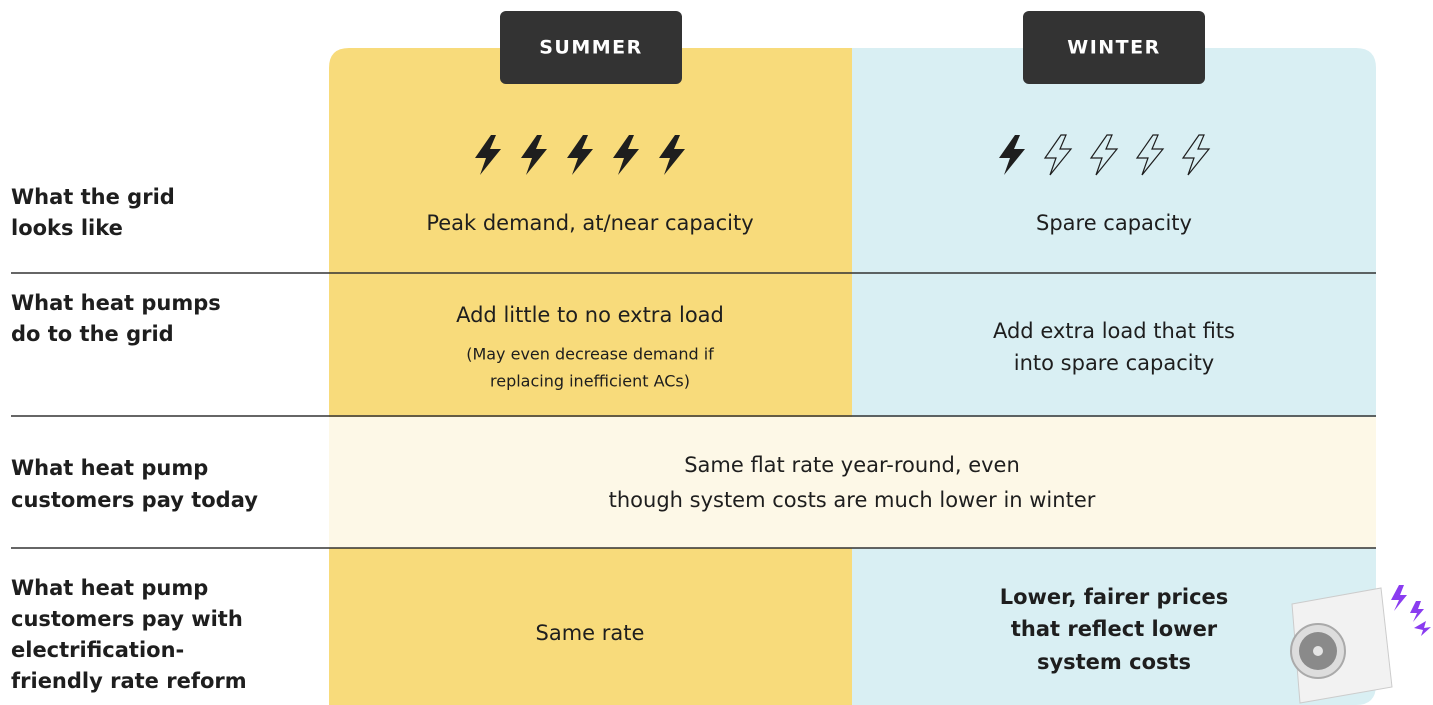 The height and width of the screenshot is (705, 1433). Describe the element at coordinates (129, 681) in the screenshot. I see `row-label: friendly rate reform` at that location.